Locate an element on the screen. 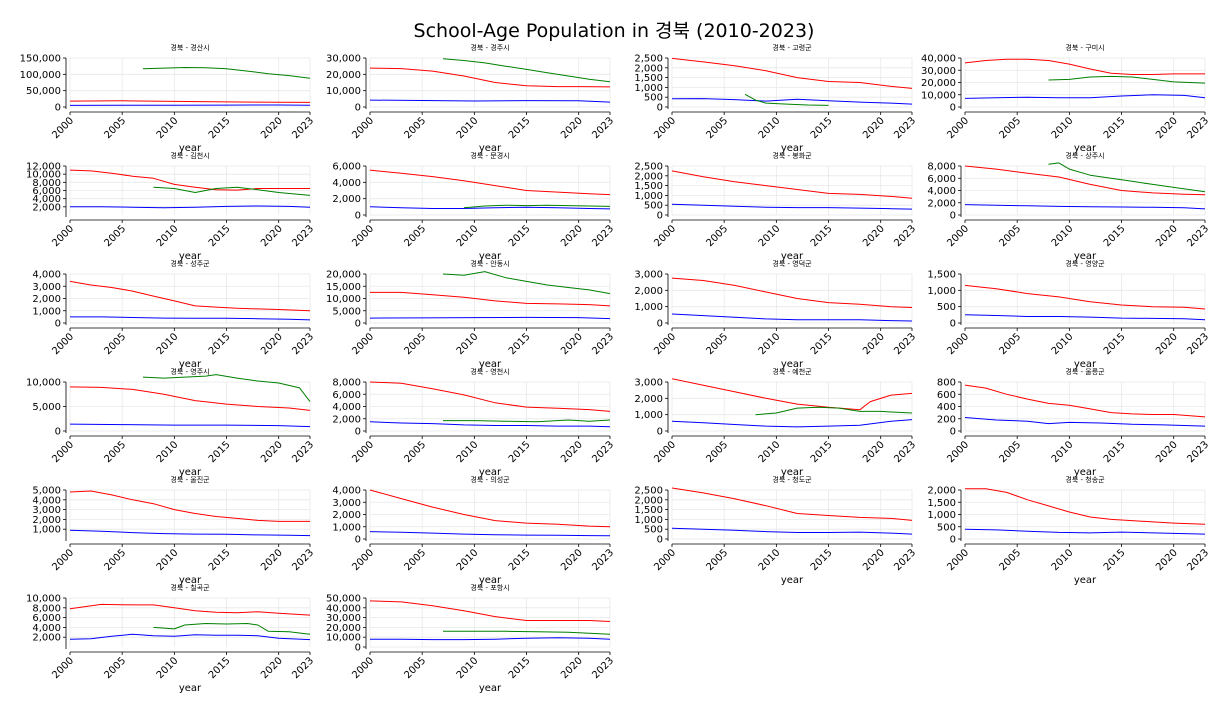 The image size is (1228, 712). subplot-title: 경북 - 고령군 is located at coordinates (792, 47).